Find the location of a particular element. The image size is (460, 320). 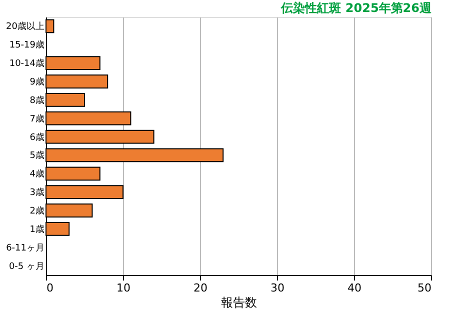

y-tick-label: 6歳 is located at coordinates (37, 137).